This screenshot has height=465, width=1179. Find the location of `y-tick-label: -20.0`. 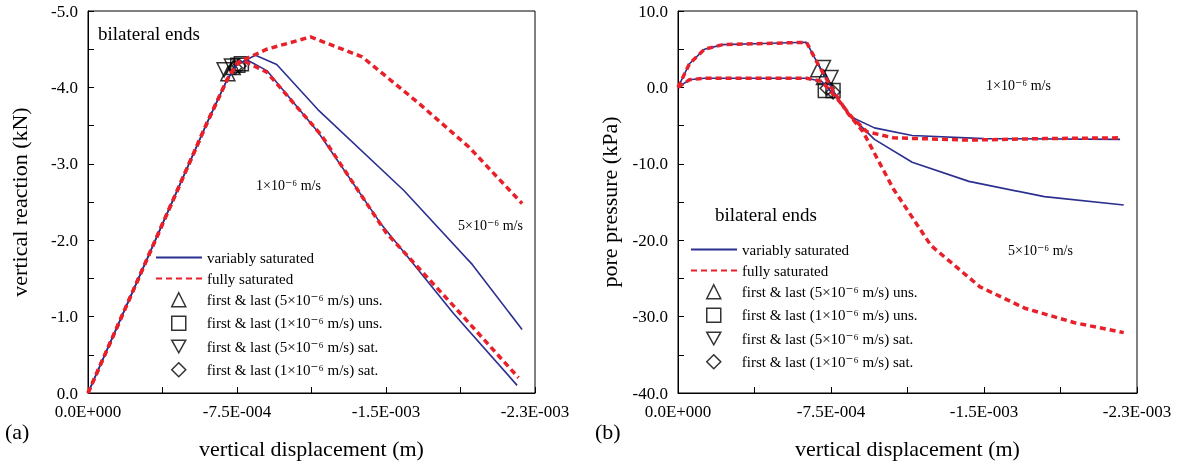

y-tick-label: -20.0 is located at coordinates (650, 240).